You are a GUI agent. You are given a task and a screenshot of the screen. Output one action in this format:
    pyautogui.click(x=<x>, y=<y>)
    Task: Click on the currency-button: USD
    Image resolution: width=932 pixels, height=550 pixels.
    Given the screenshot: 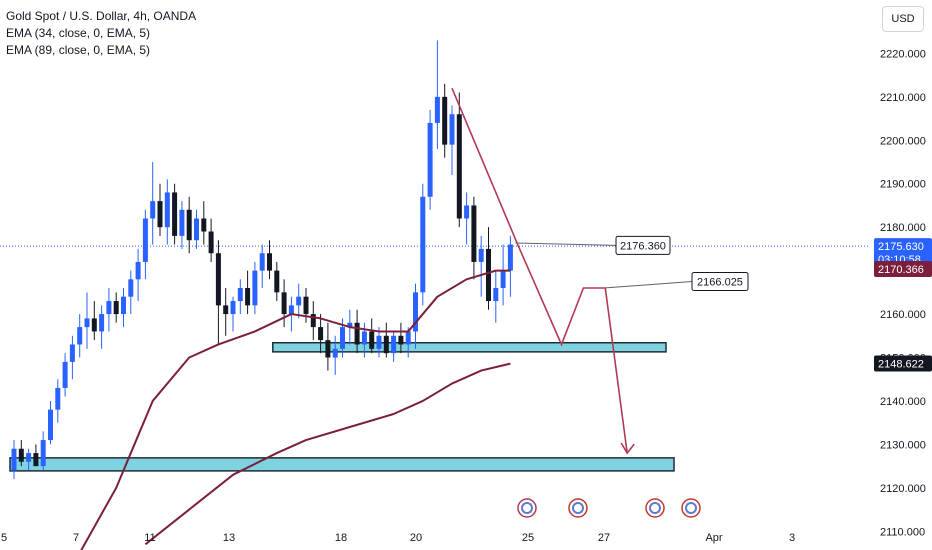 What is the action you would take?
    pyautogui.click(x=903, y=19)
    